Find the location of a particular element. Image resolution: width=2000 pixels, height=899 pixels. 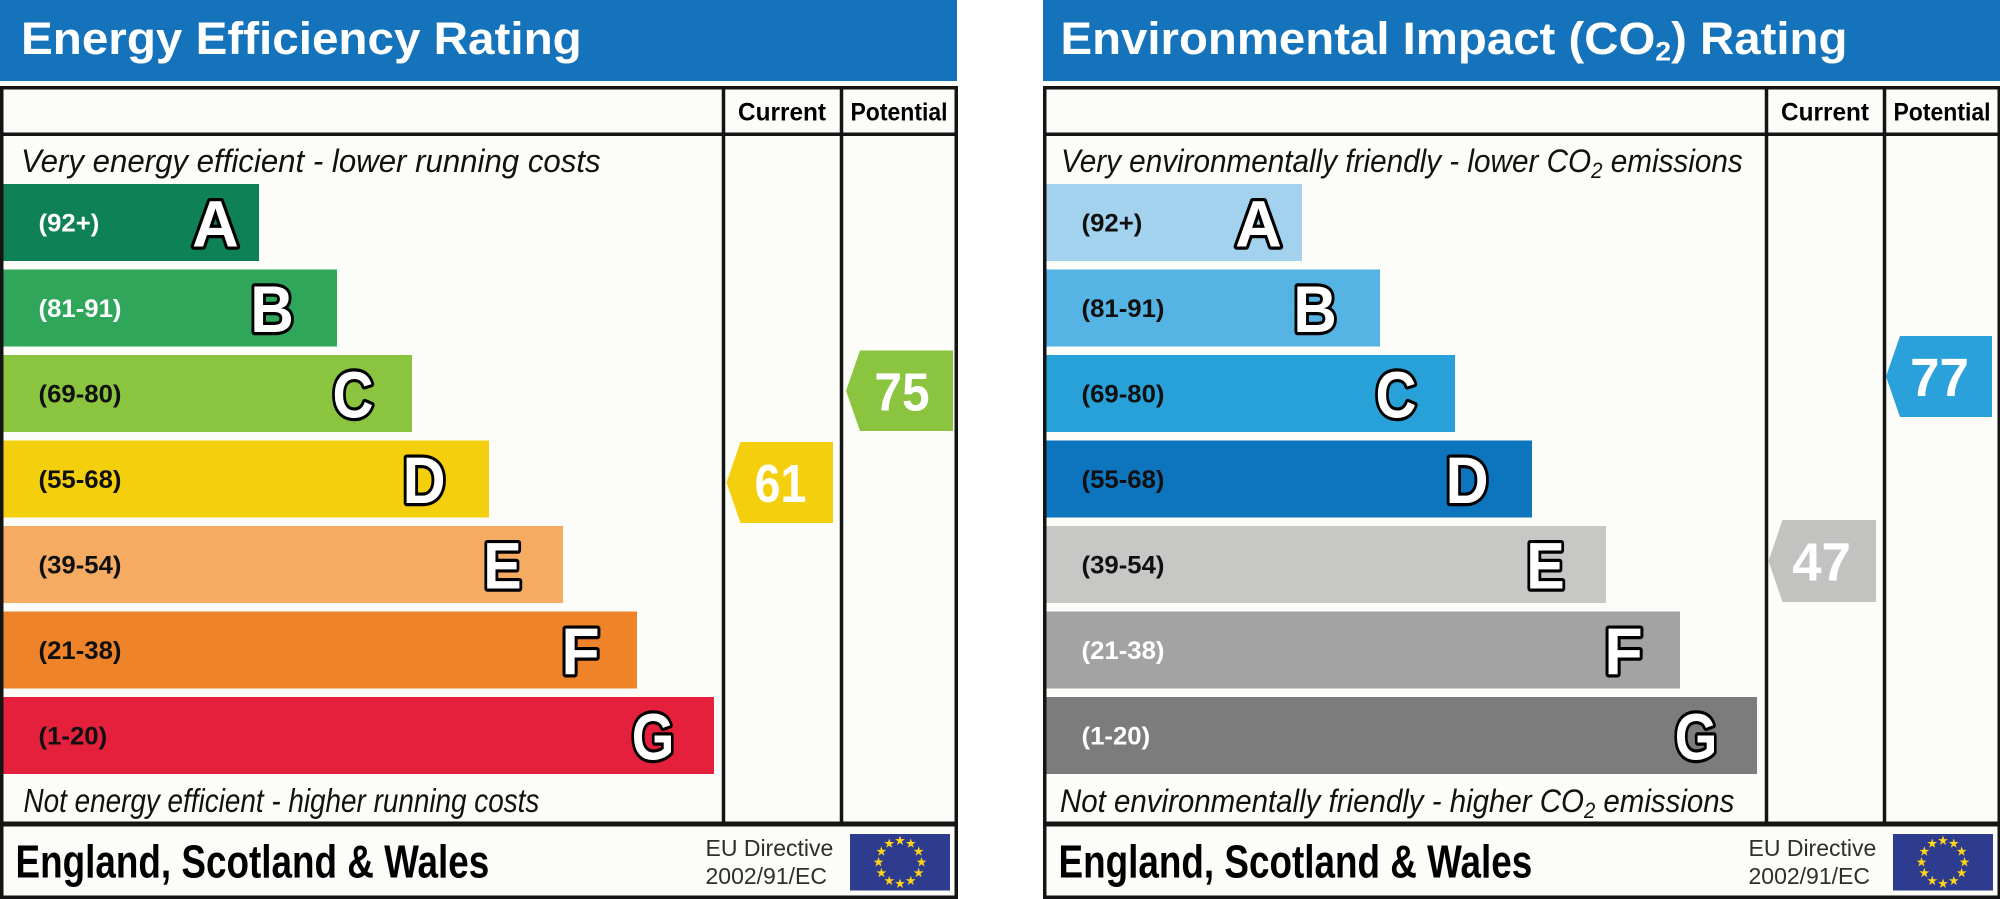

svg-text: 61 is located at coordinates (781, 483).